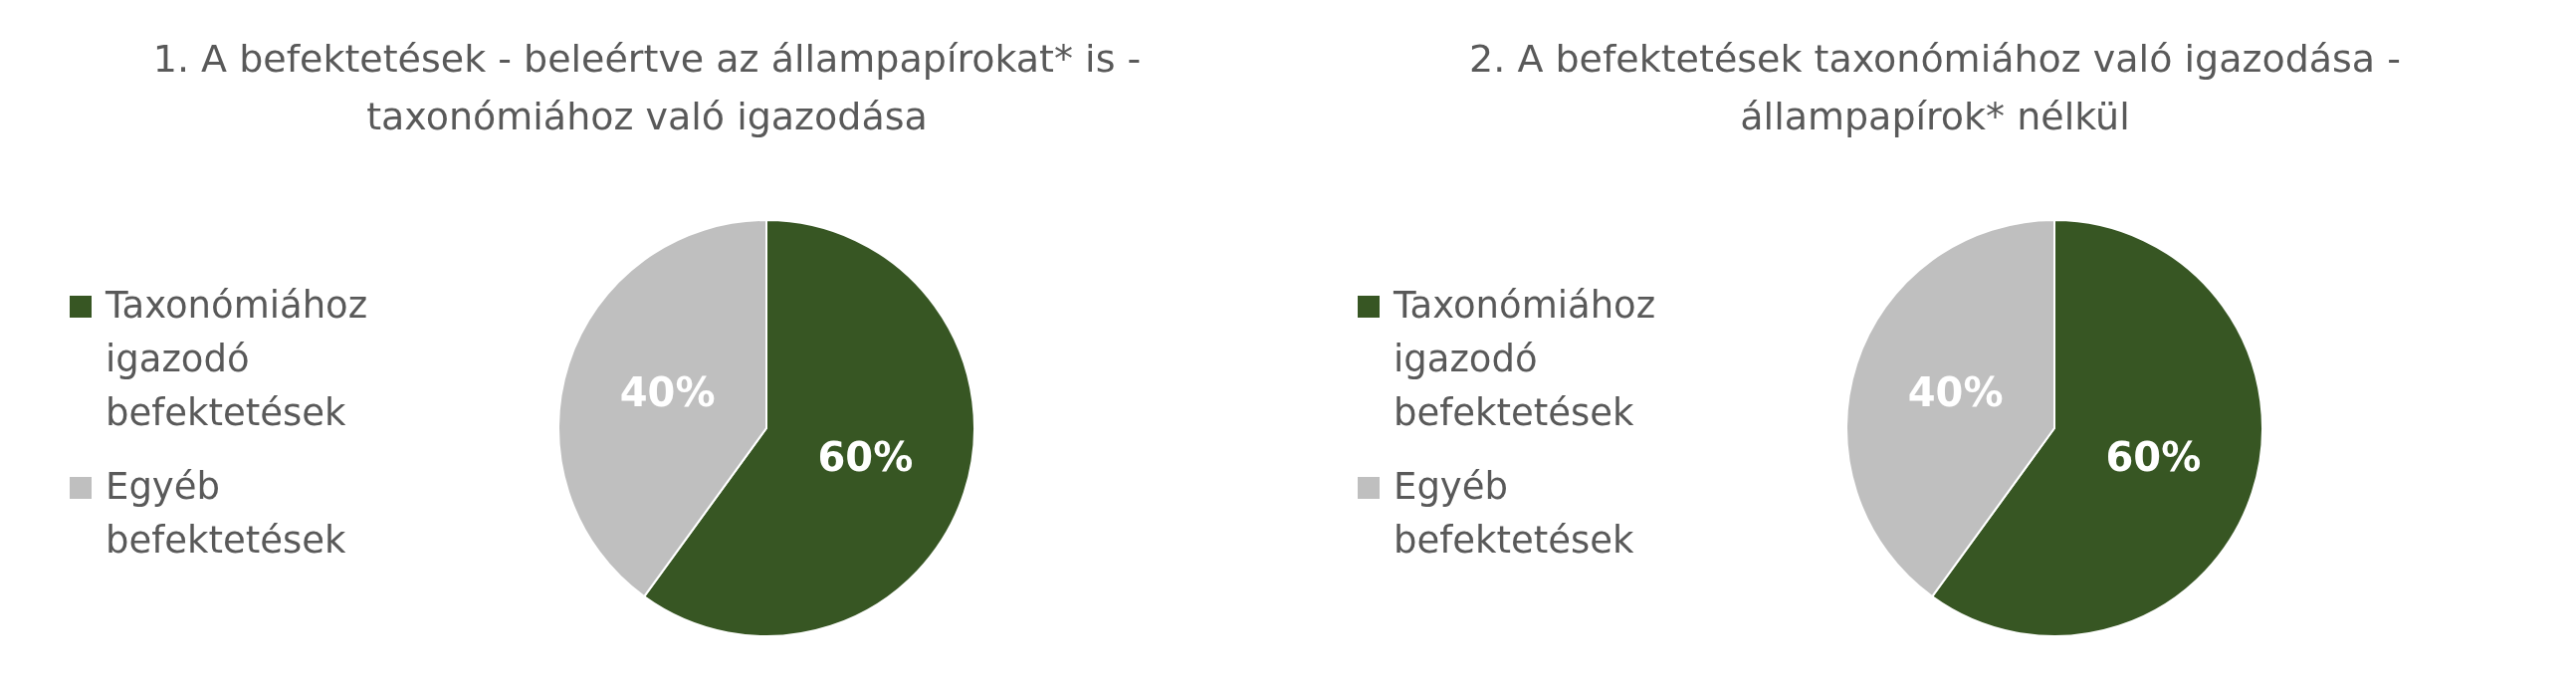  What do you see at coordinates (647, 88) in the screenshot?
I see `chart-title: 1. A befektetések - beleértve az állampapírokat* is - taxonómiához való igazodása` at bounding box center [647, 88].